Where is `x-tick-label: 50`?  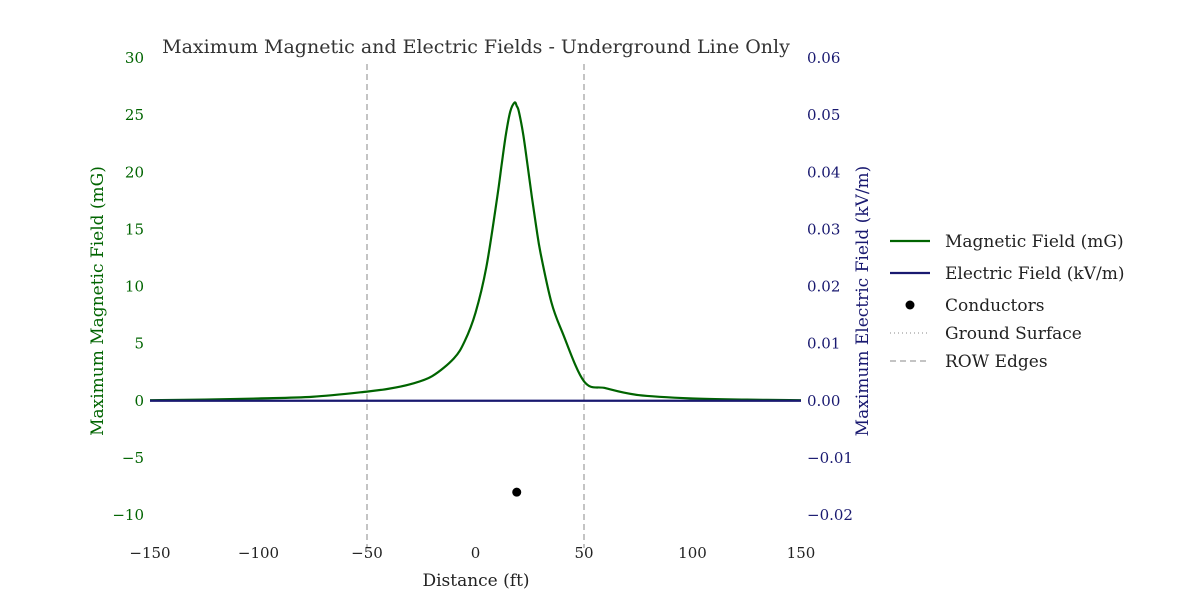 x-tick-label: 50 is located at coordinates (583, 553).